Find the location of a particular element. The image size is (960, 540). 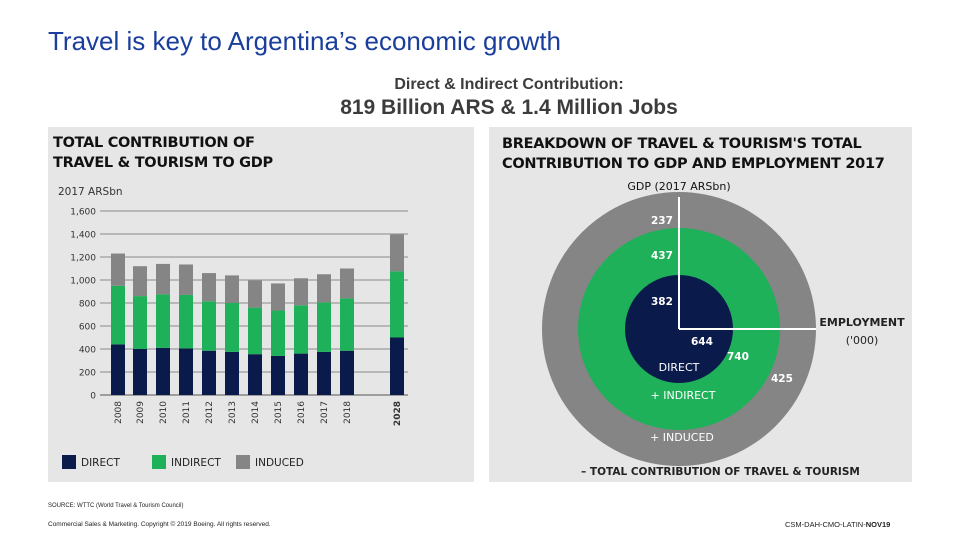

employment-unit-label: ('000) is located at coordinates (862, 340).